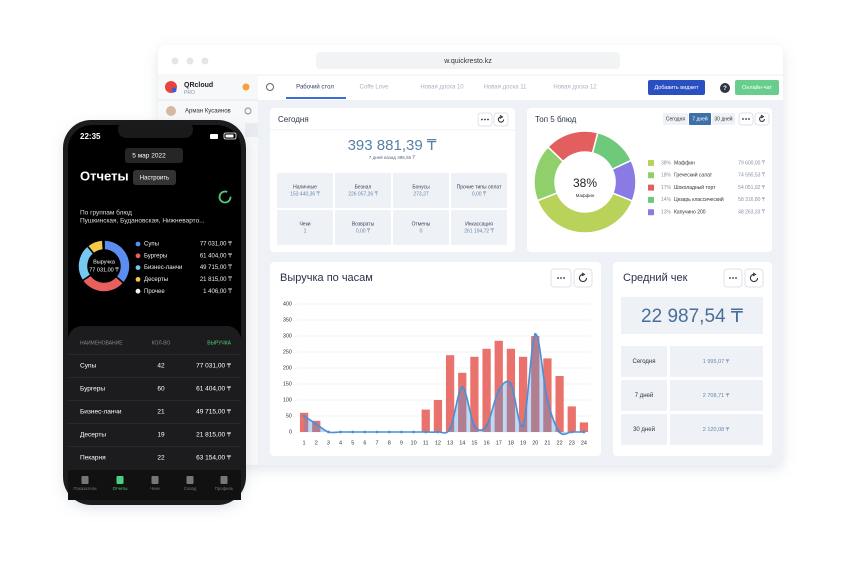 The height and width of the screenshot is (582, 843). Describe the element at coordinates (104, 262) in the screenshot. I see `donut-center-label: Выручка` at that location.